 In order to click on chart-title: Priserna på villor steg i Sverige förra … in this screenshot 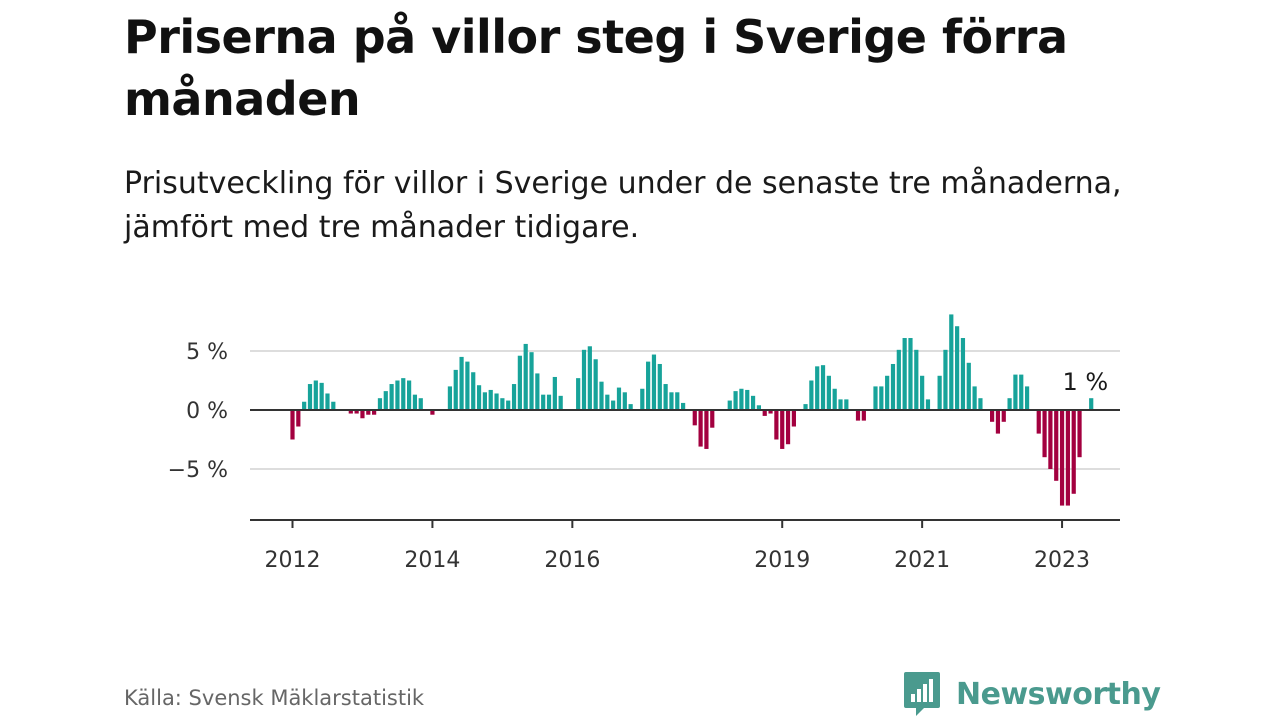, I will do `click(596, 68)`.